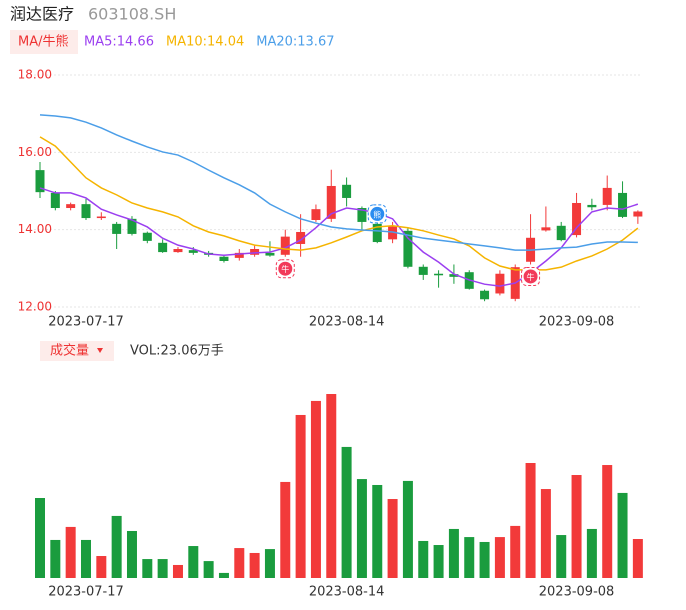 This screenshot has height=610, width=686. Describe the element at coordinates (35, 229) in the screenshot. I see `y-tick-label: 14.00` at that location.